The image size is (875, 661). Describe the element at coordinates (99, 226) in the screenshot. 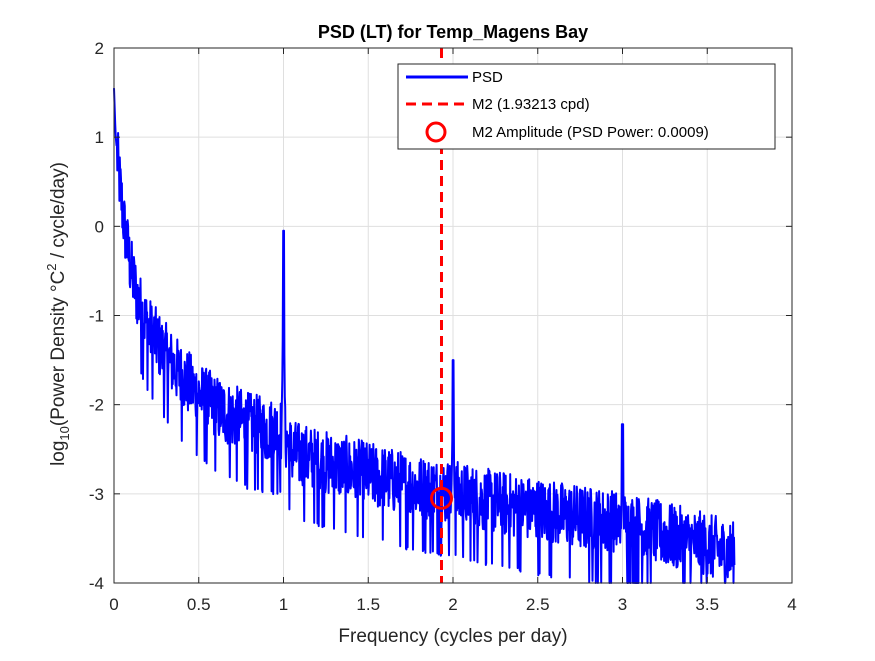

I see `y-tick-label: 0` at that location.